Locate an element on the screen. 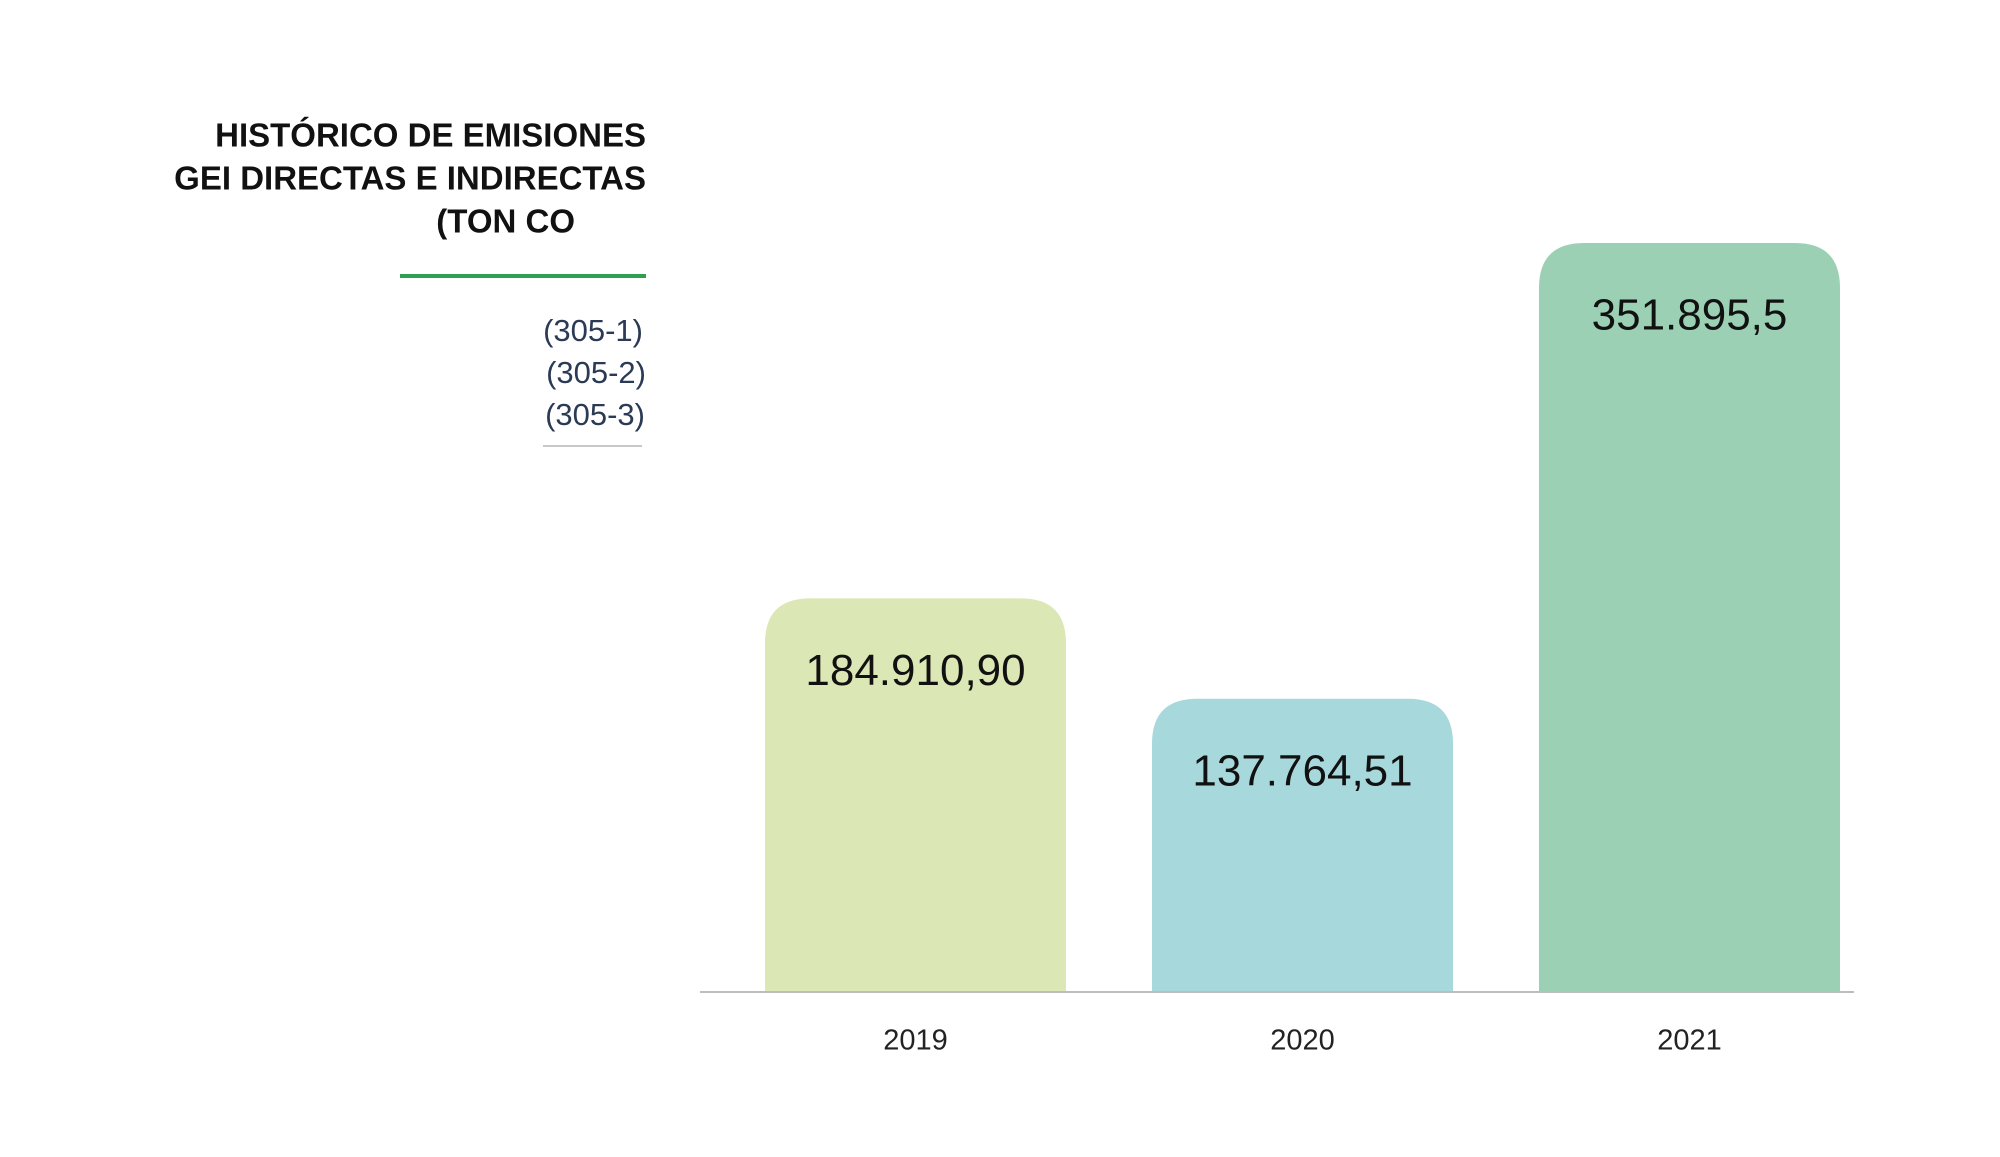  chart-title: GEI DIRECTAS E INDIRECTAS is located at coordinates (410, 178).